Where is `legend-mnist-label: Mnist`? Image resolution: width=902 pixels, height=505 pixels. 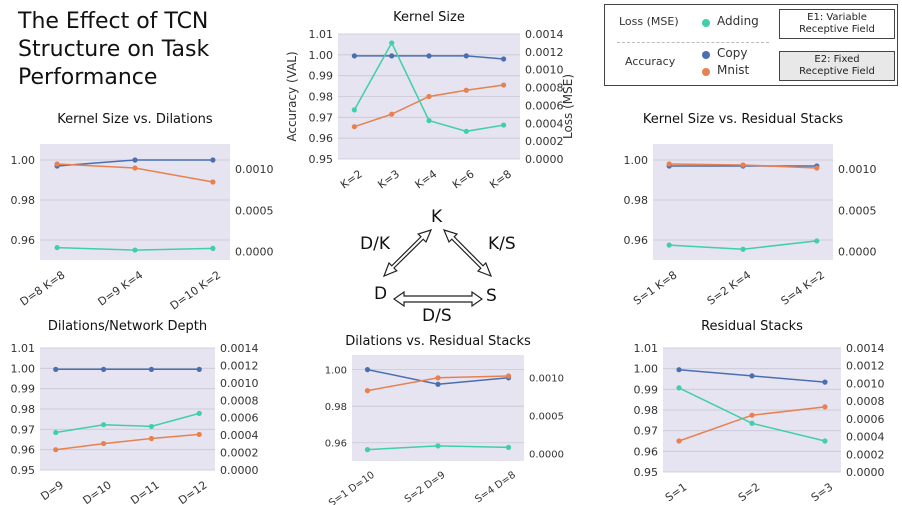
legend-mnist-label: Mnist is located at coordinates (733, 70).